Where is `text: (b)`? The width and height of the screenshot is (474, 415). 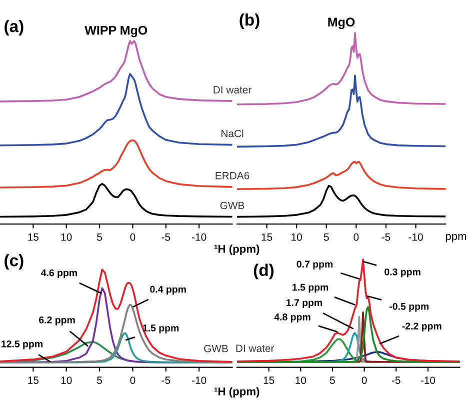
text: (b) is located at coordinates (250, 22).